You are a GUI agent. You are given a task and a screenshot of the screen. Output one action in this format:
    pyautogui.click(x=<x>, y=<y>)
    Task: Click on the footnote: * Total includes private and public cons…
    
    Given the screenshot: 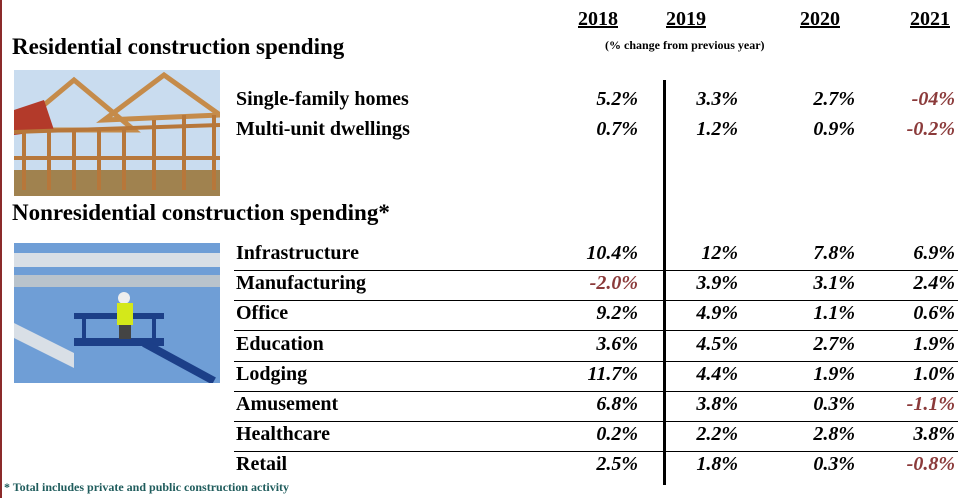 What is the action you would take?
    pyautogui.click(x=147, y=487)
    